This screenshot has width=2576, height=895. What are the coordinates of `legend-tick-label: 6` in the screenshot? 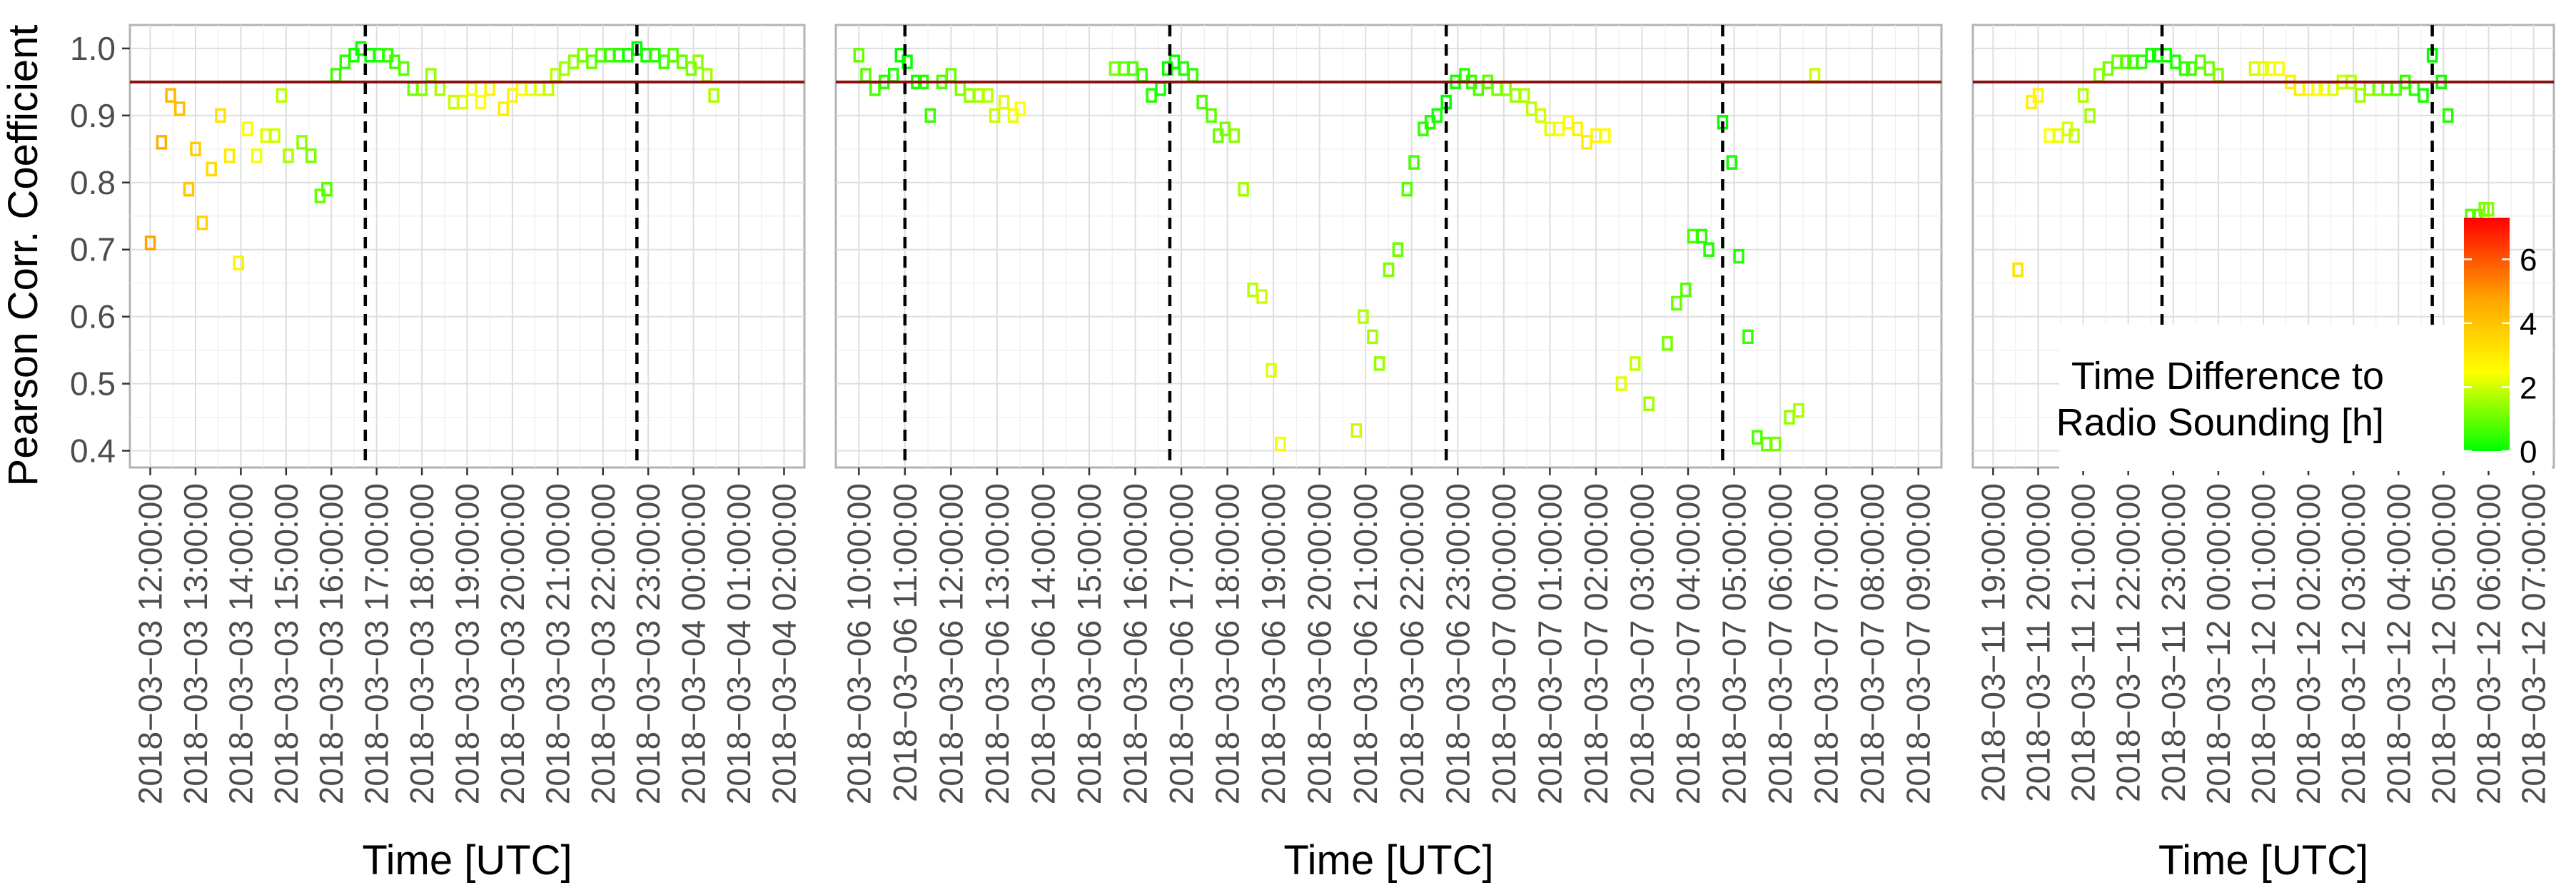 It's located at (2528, 260).